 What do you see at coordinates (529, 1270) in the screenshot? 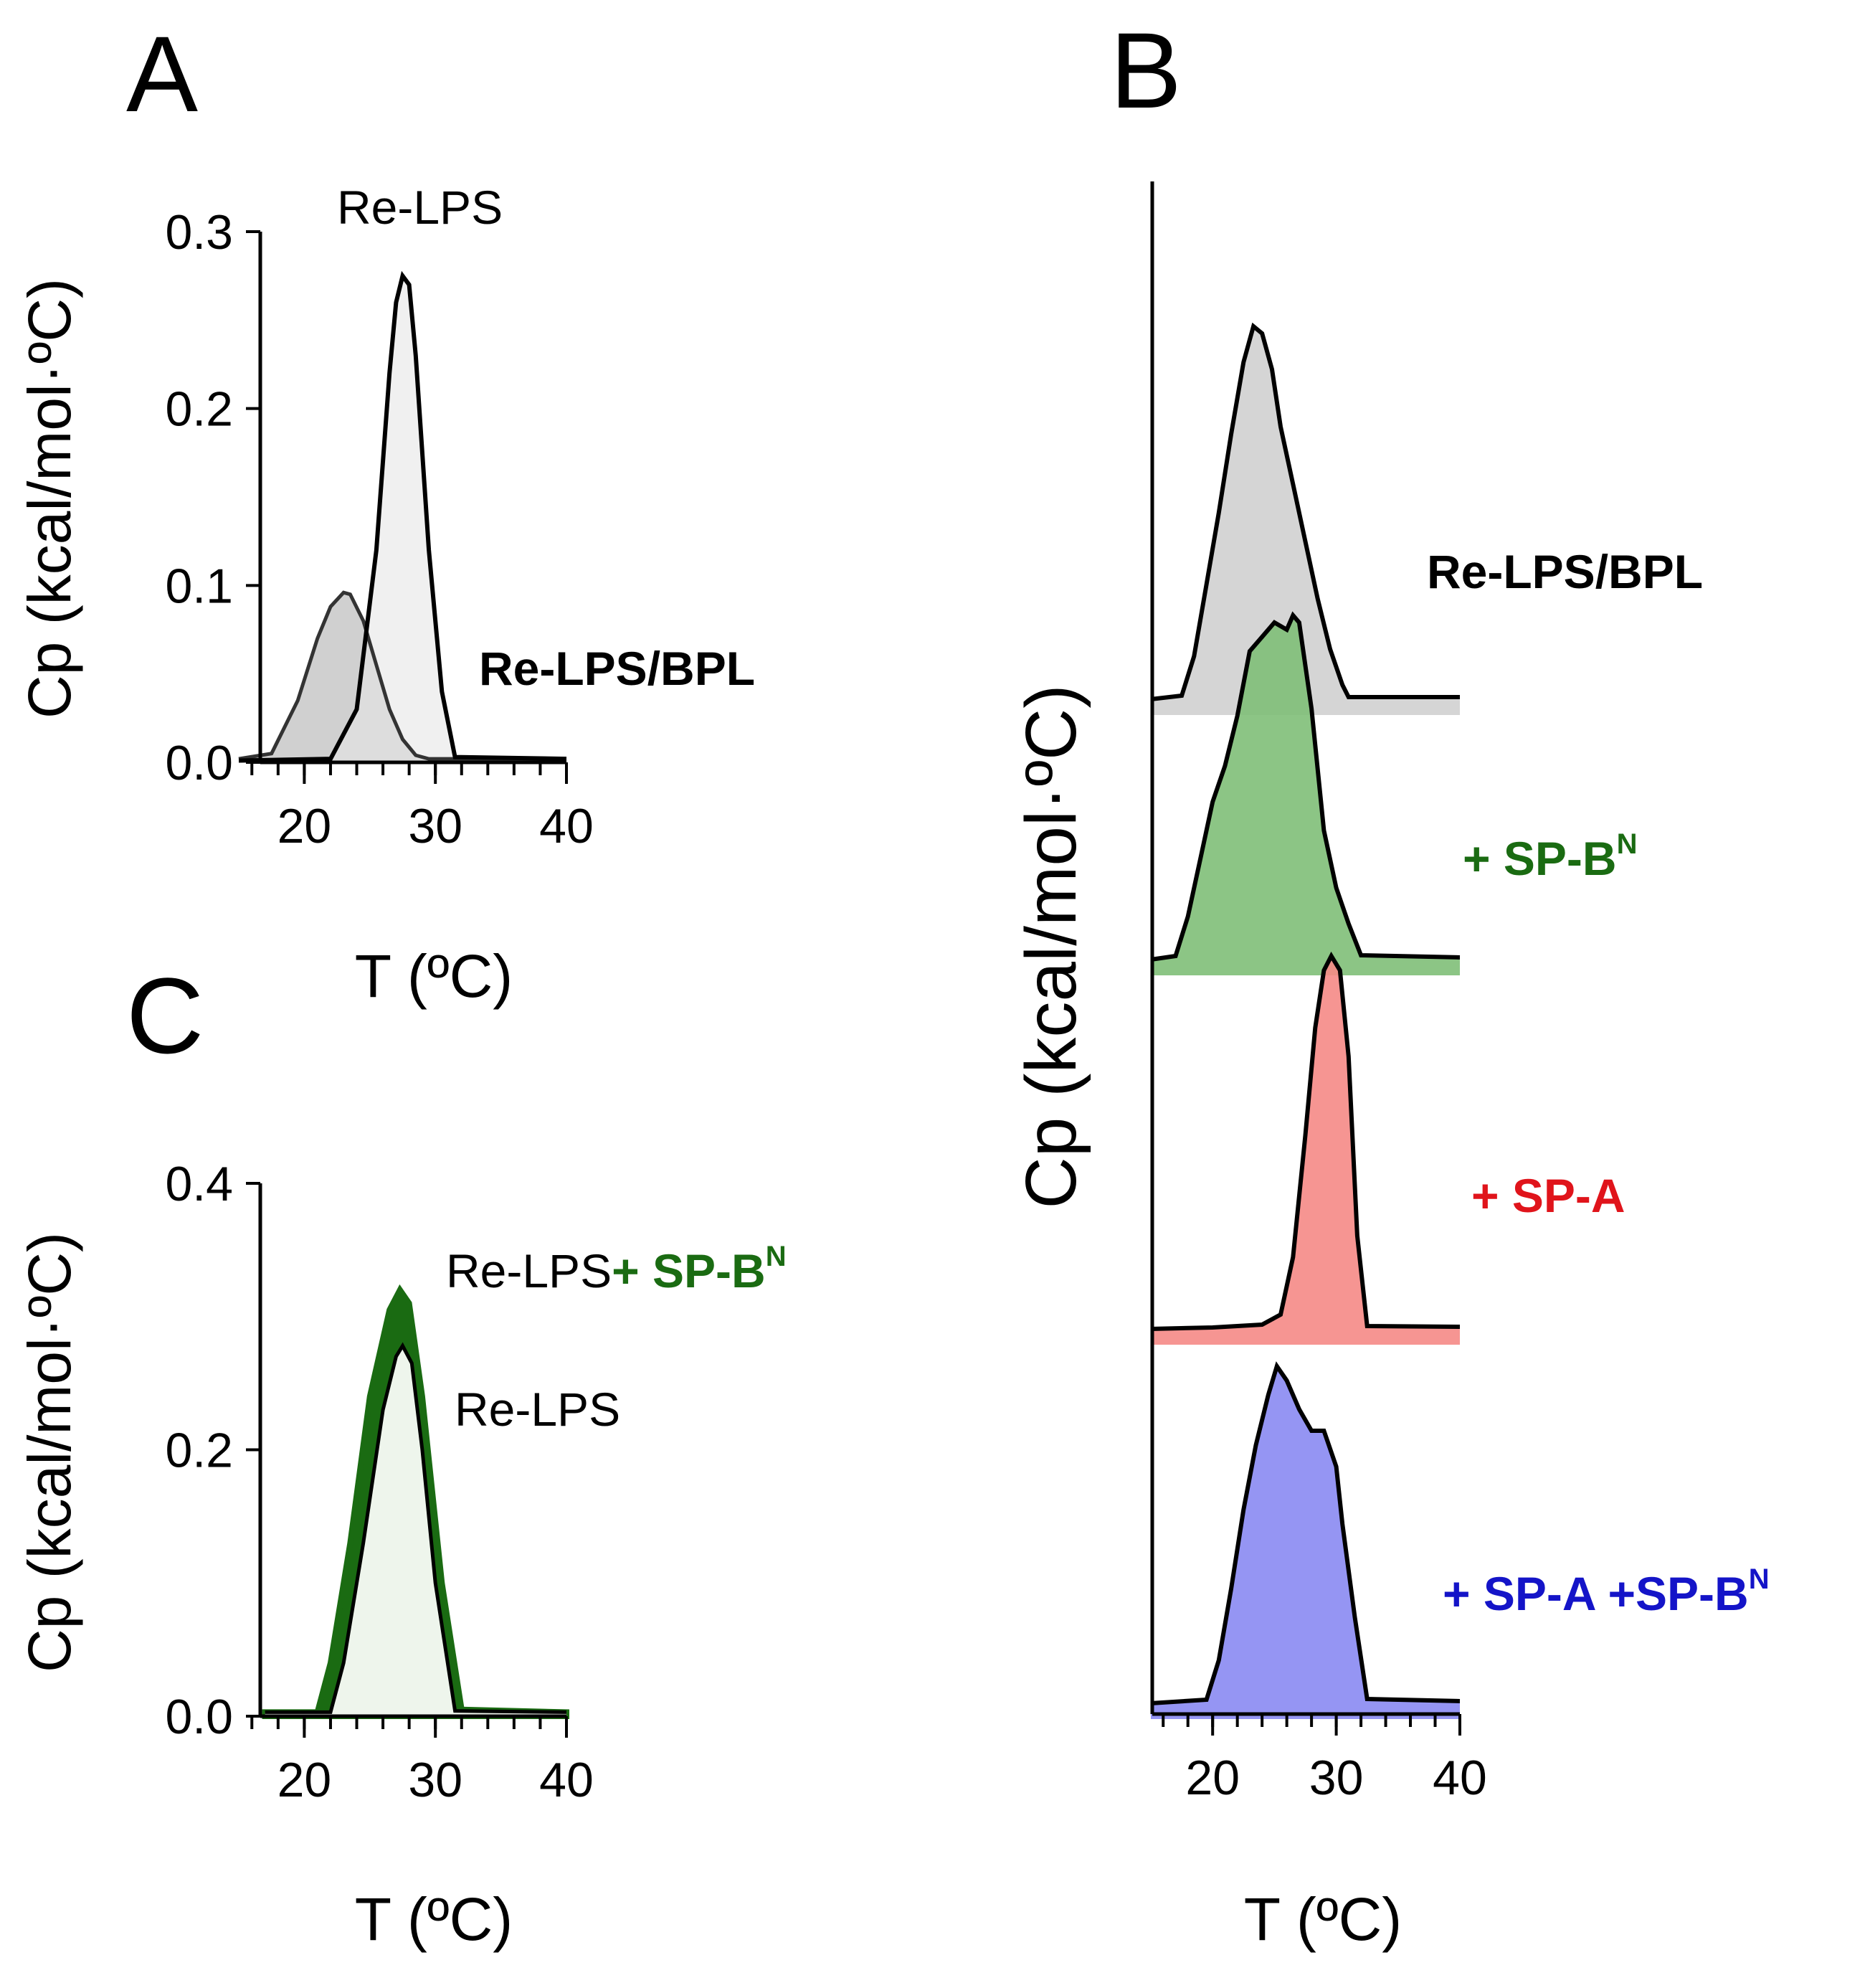
I see `panel-c-label-top-prefix: Re-LPS` at bounding box center [529, 1270].